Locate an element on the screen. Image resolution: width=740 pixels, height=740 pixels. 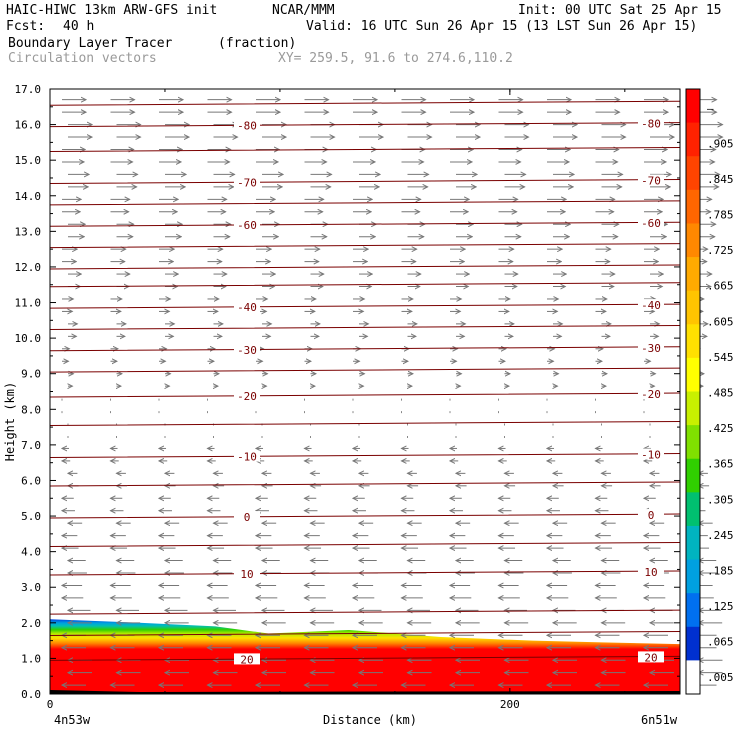
model-title: HAIC-HIWC 13km ARW-GFS init is located at coordinates (112, 10).